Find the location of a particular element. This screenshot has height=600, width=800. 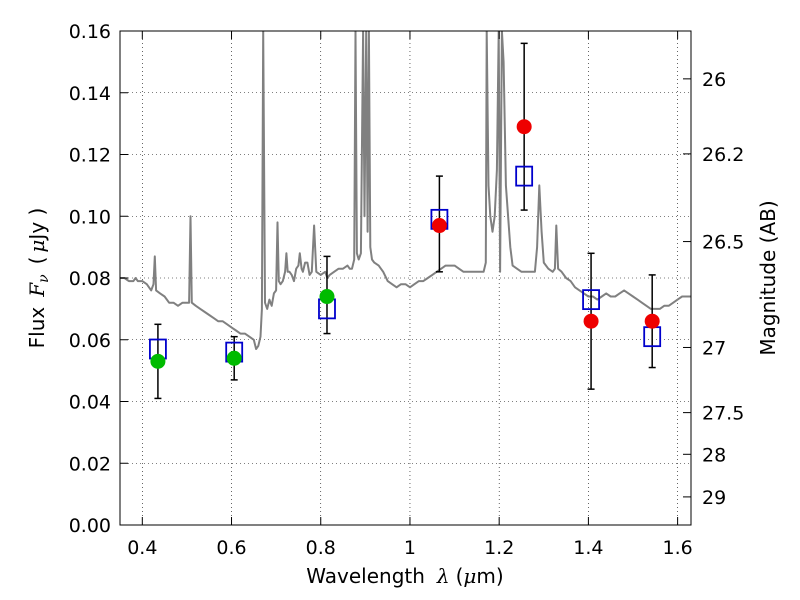

x-tick-label: 0.6 is located at coordinates (231, 548).